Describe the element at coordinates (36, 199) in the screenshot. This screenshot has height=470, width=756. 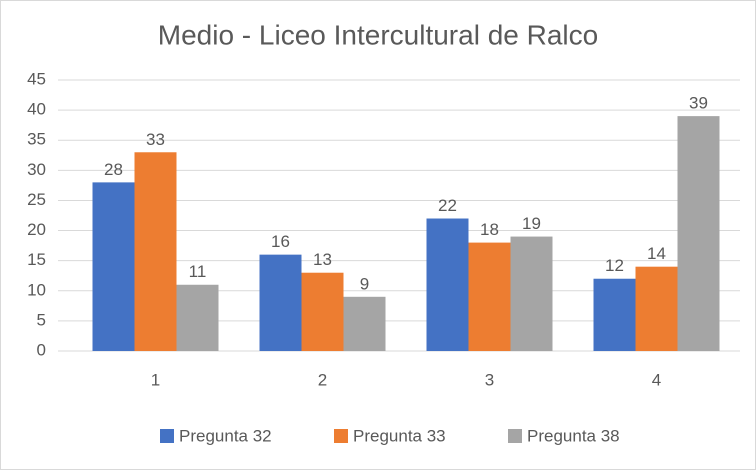
I see `y-tick-label: 25` at that location.